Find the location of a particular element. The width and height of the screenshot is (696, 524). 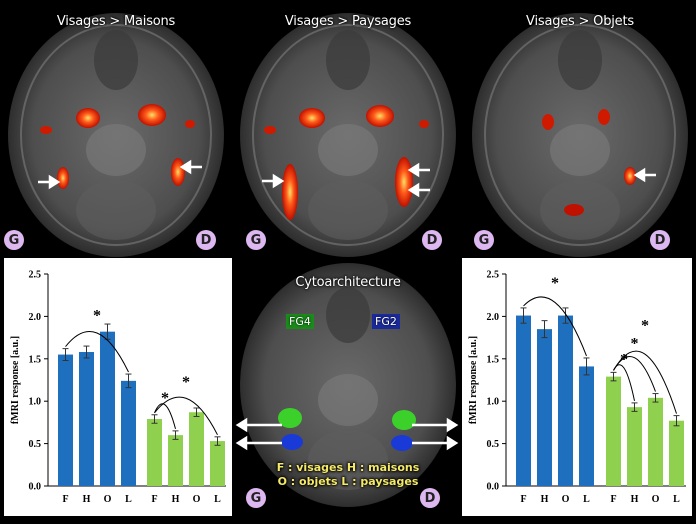

panel-title: Visages > Maisons is located at coordinates (116, 21).